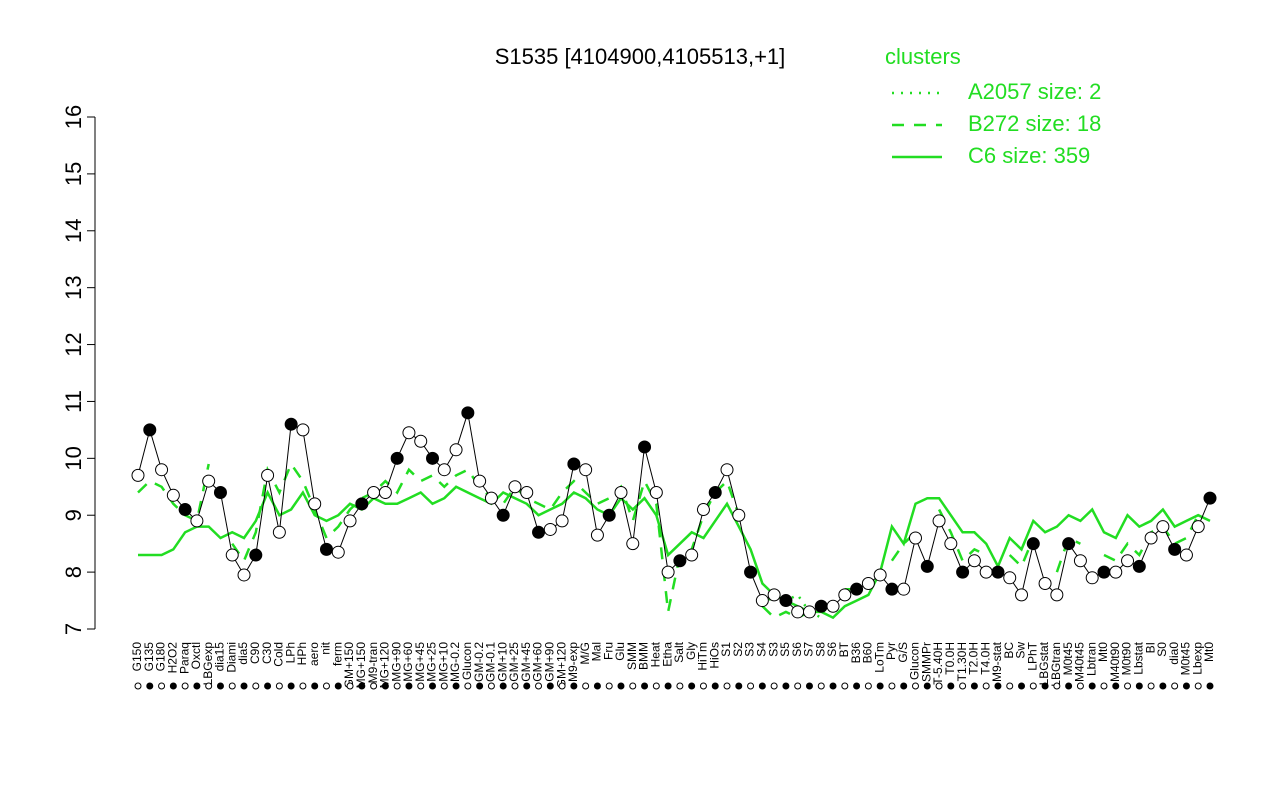 This screenshot has width=1280, height=805. What do you see at coordinates (1056, 664) in the screenshot?
I see `x-tick-label: LBGtran` at bounding box center [1056, 664].